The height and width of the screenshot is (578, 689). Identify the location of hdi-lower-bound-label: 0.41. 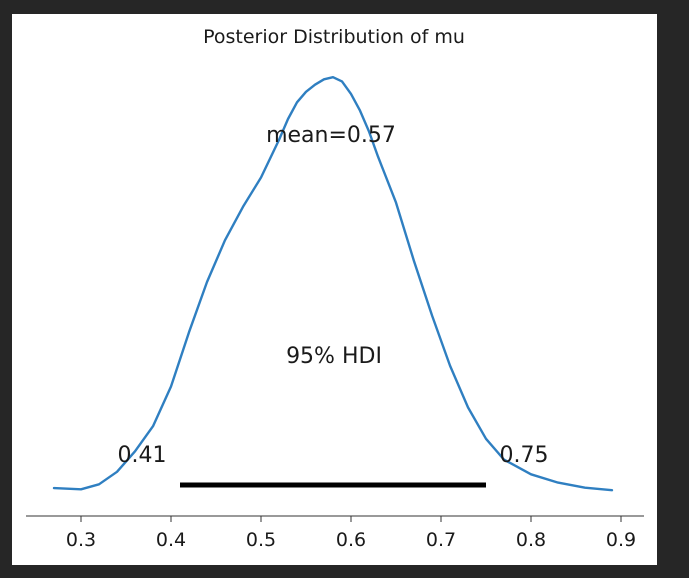
(142, 455).